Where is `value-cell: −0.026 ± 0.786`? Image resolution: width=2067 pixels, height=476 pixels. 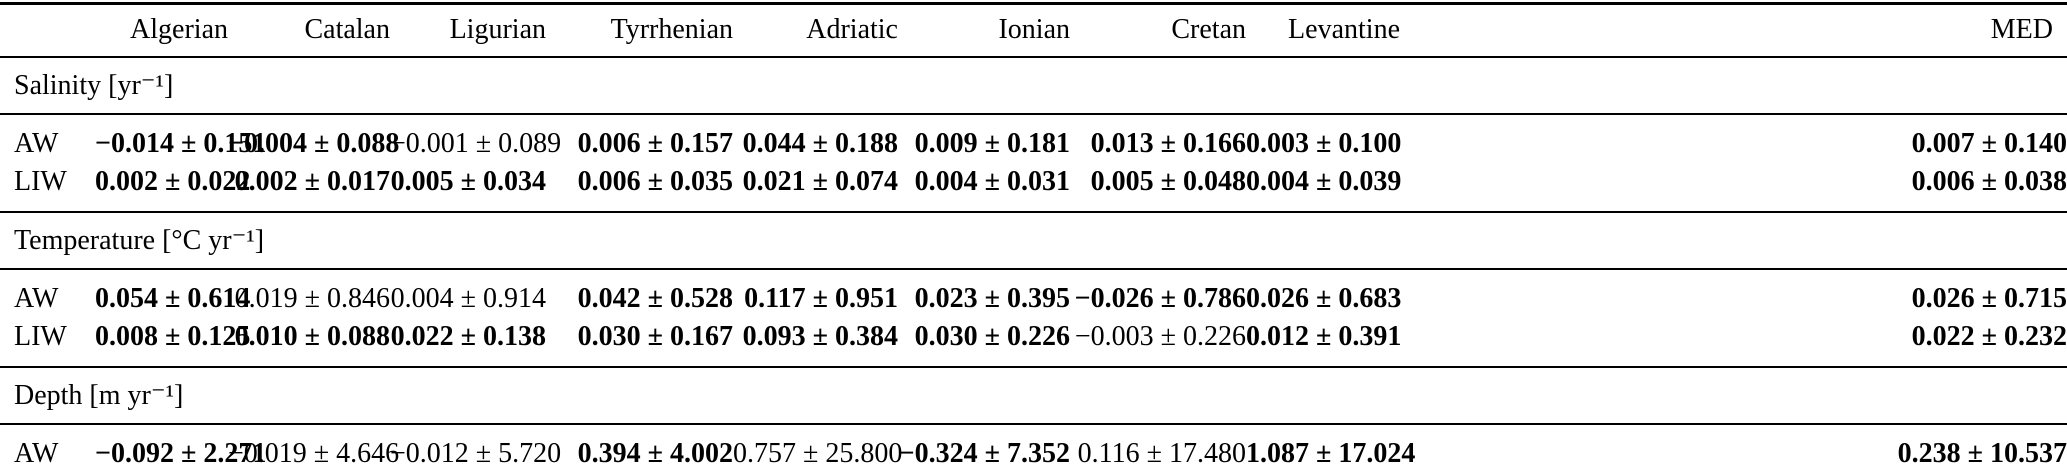 value-cell: −0.026 ± 0.786 is located at coordinates (1160, 298).